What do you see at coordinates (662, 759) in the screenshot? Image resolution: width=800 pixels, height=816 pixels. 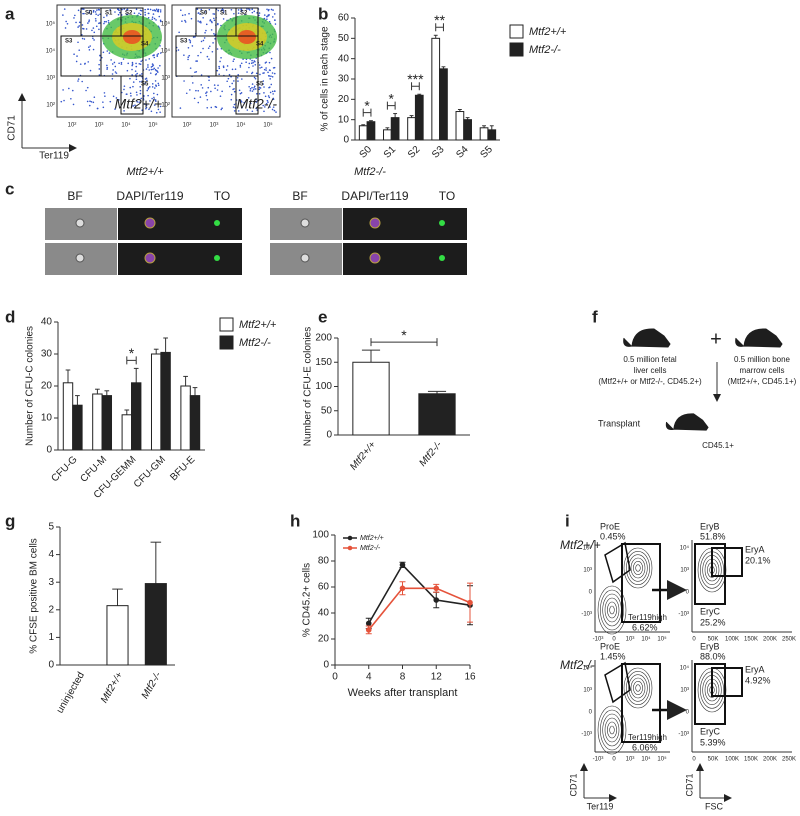 I see `x-tick-label: 10⁵` at bounding box center [662, 759].